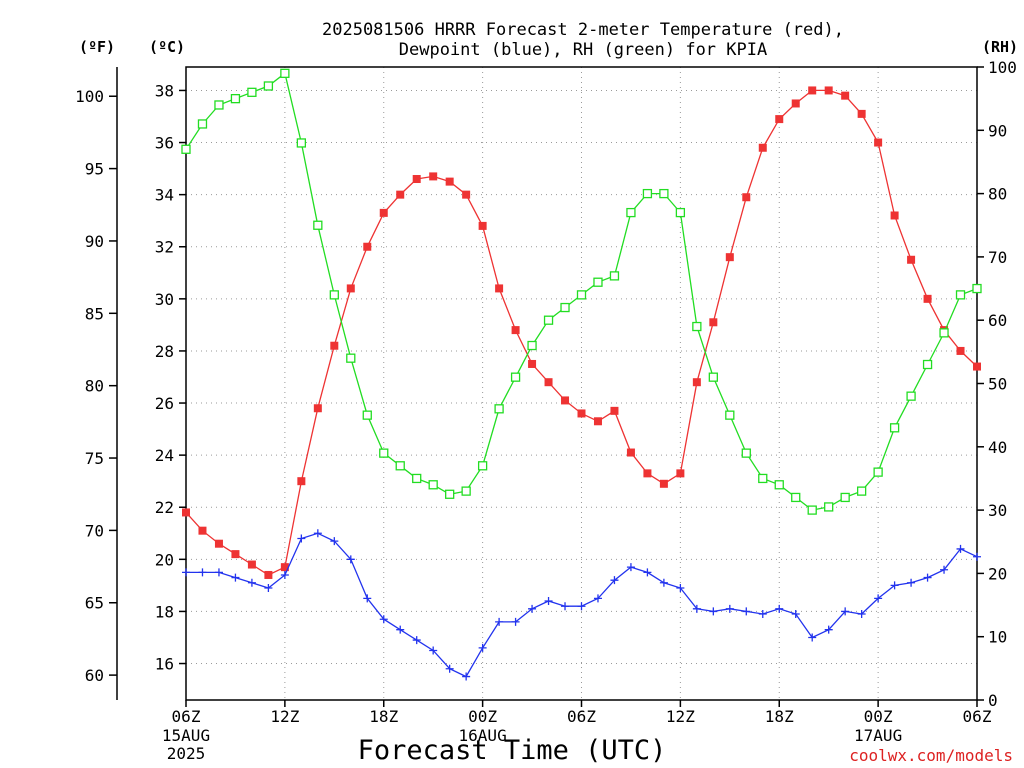 The height and width of the screenshot is (768, 1024). I want to click on celsius-tick-label: 30, so click(164, 299).